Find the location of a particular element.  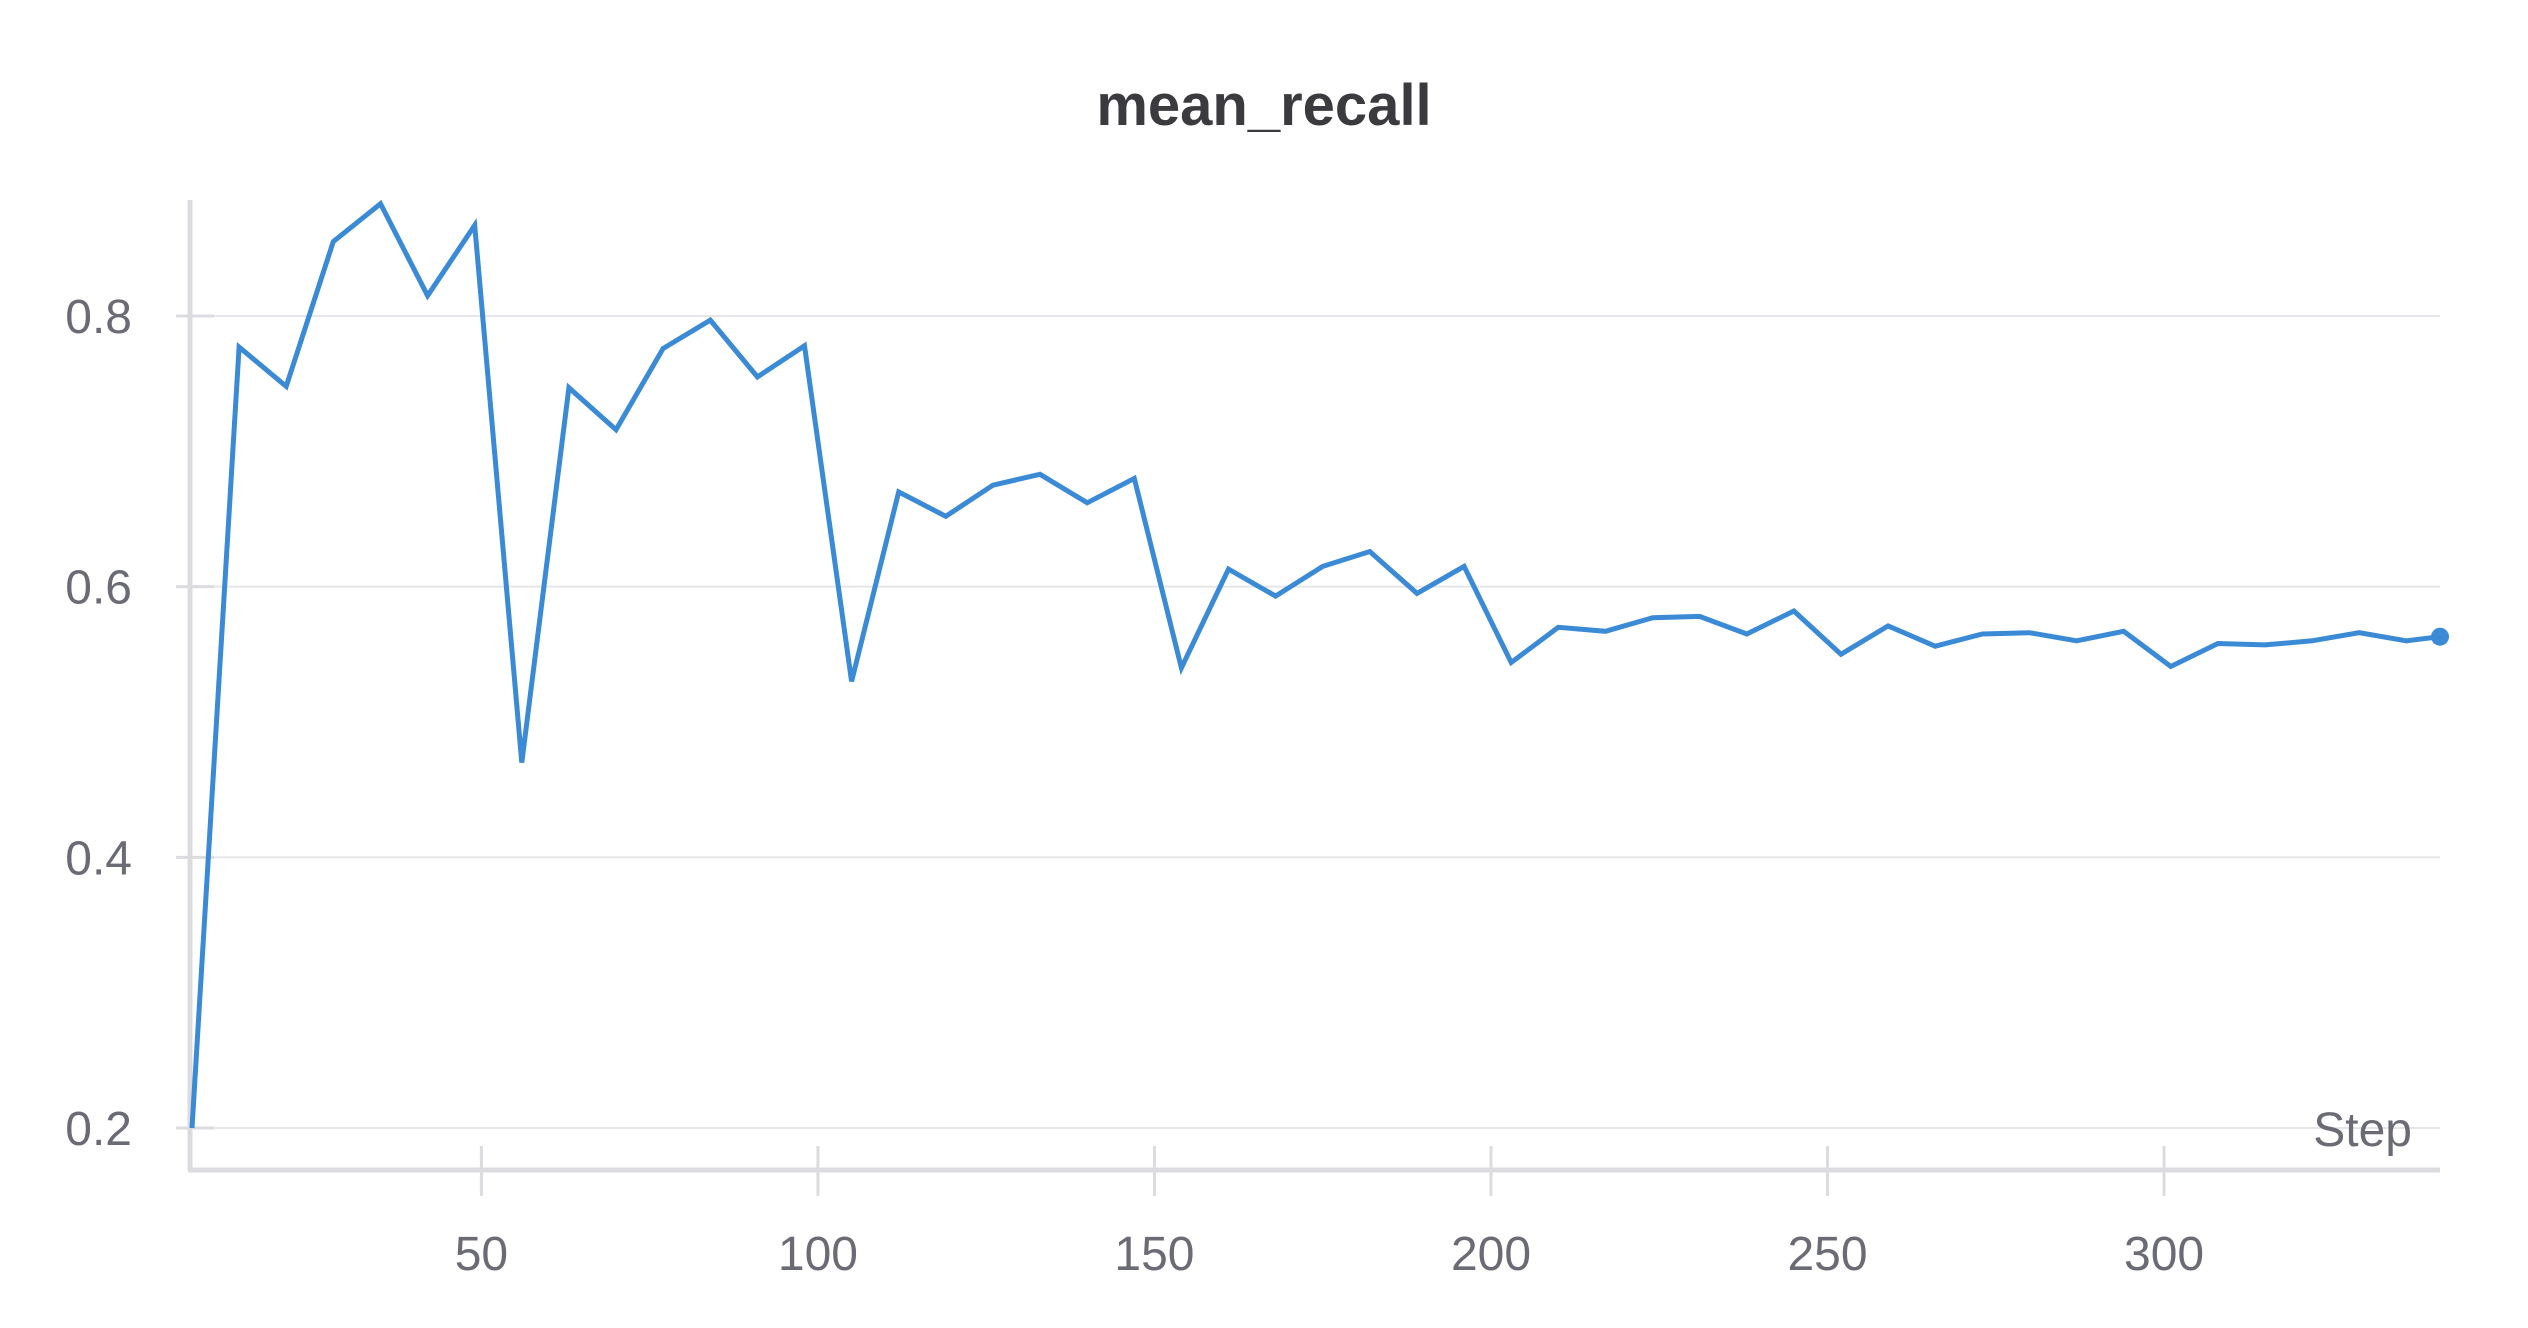

x-tick-label: 300 is located at coordinates (2164, 1254).